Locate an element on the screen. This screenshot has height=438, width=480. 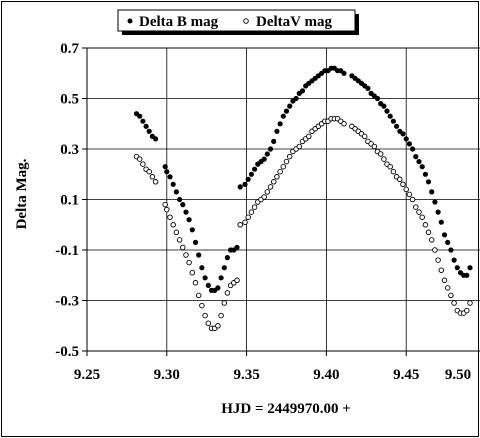
y-axis-title: Delta Mag. is located at coordinates (22, 193).